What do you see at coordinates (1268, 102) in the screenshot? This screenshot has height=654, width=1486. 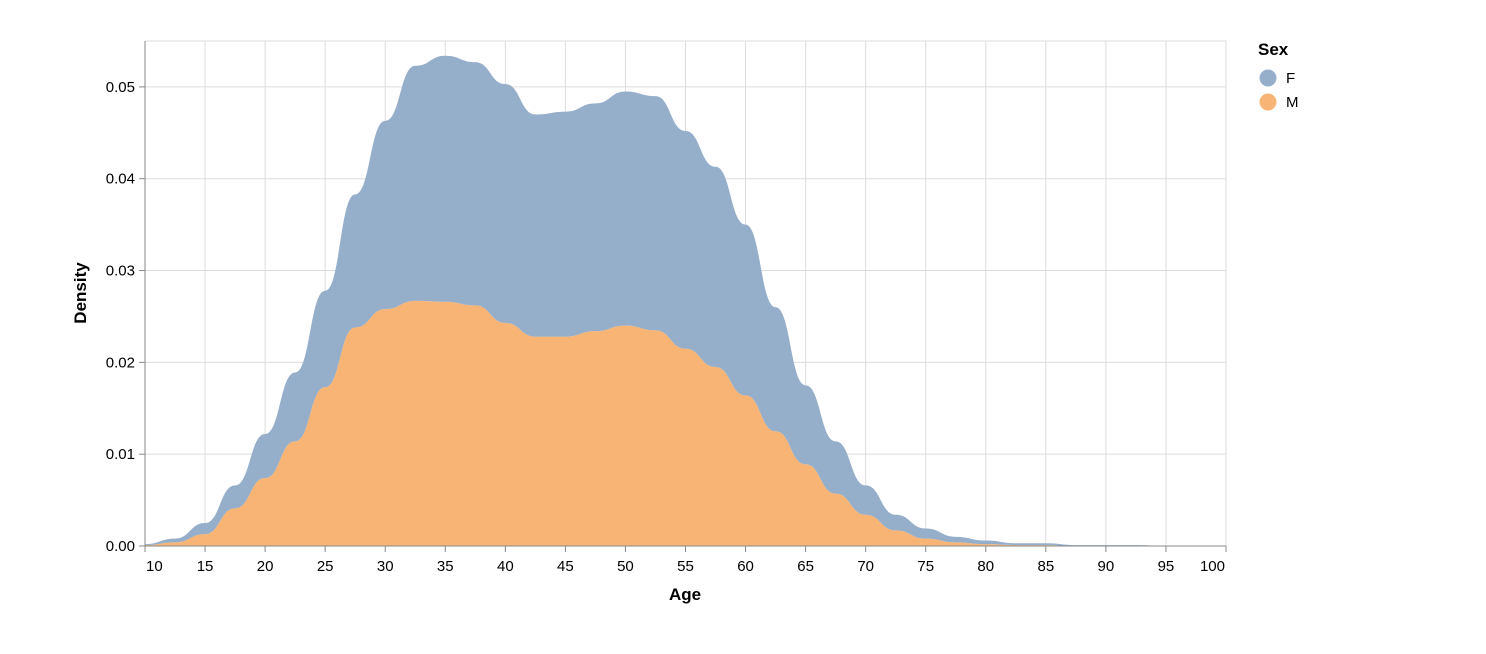 I see `legend-symbol-m` at bounding box center [1268, 102].